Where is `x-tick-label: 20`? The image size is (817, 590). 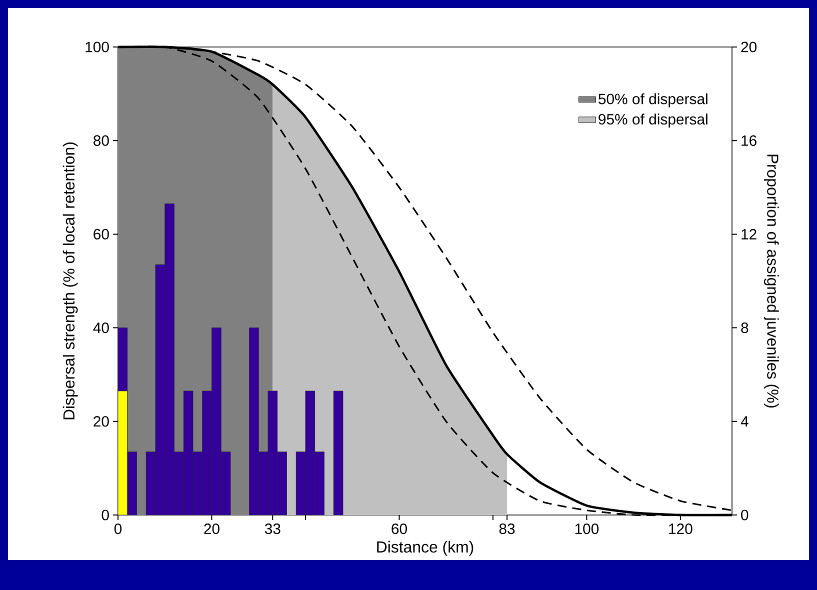
x-tick-label: 20 is located at coordinates (212, 528).